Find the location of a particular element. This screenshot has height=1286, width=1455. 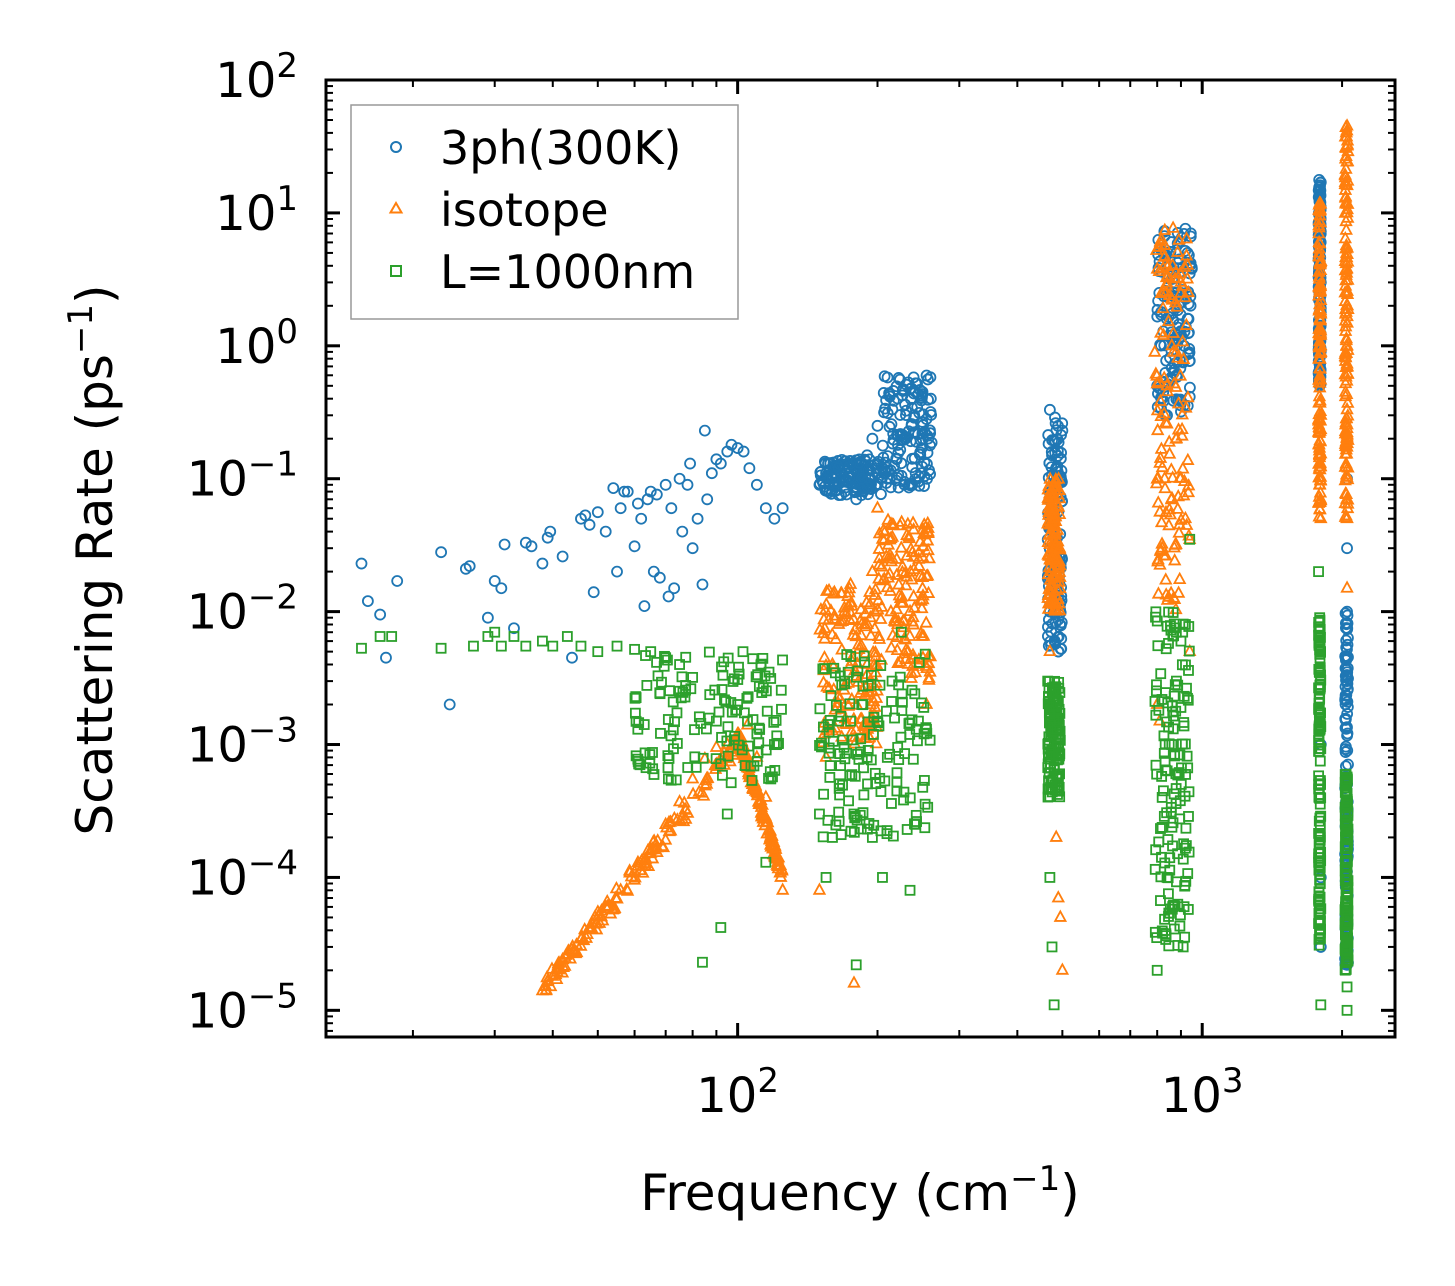

y-tick-label: 10⁻² is located at coordinates (242, 609).